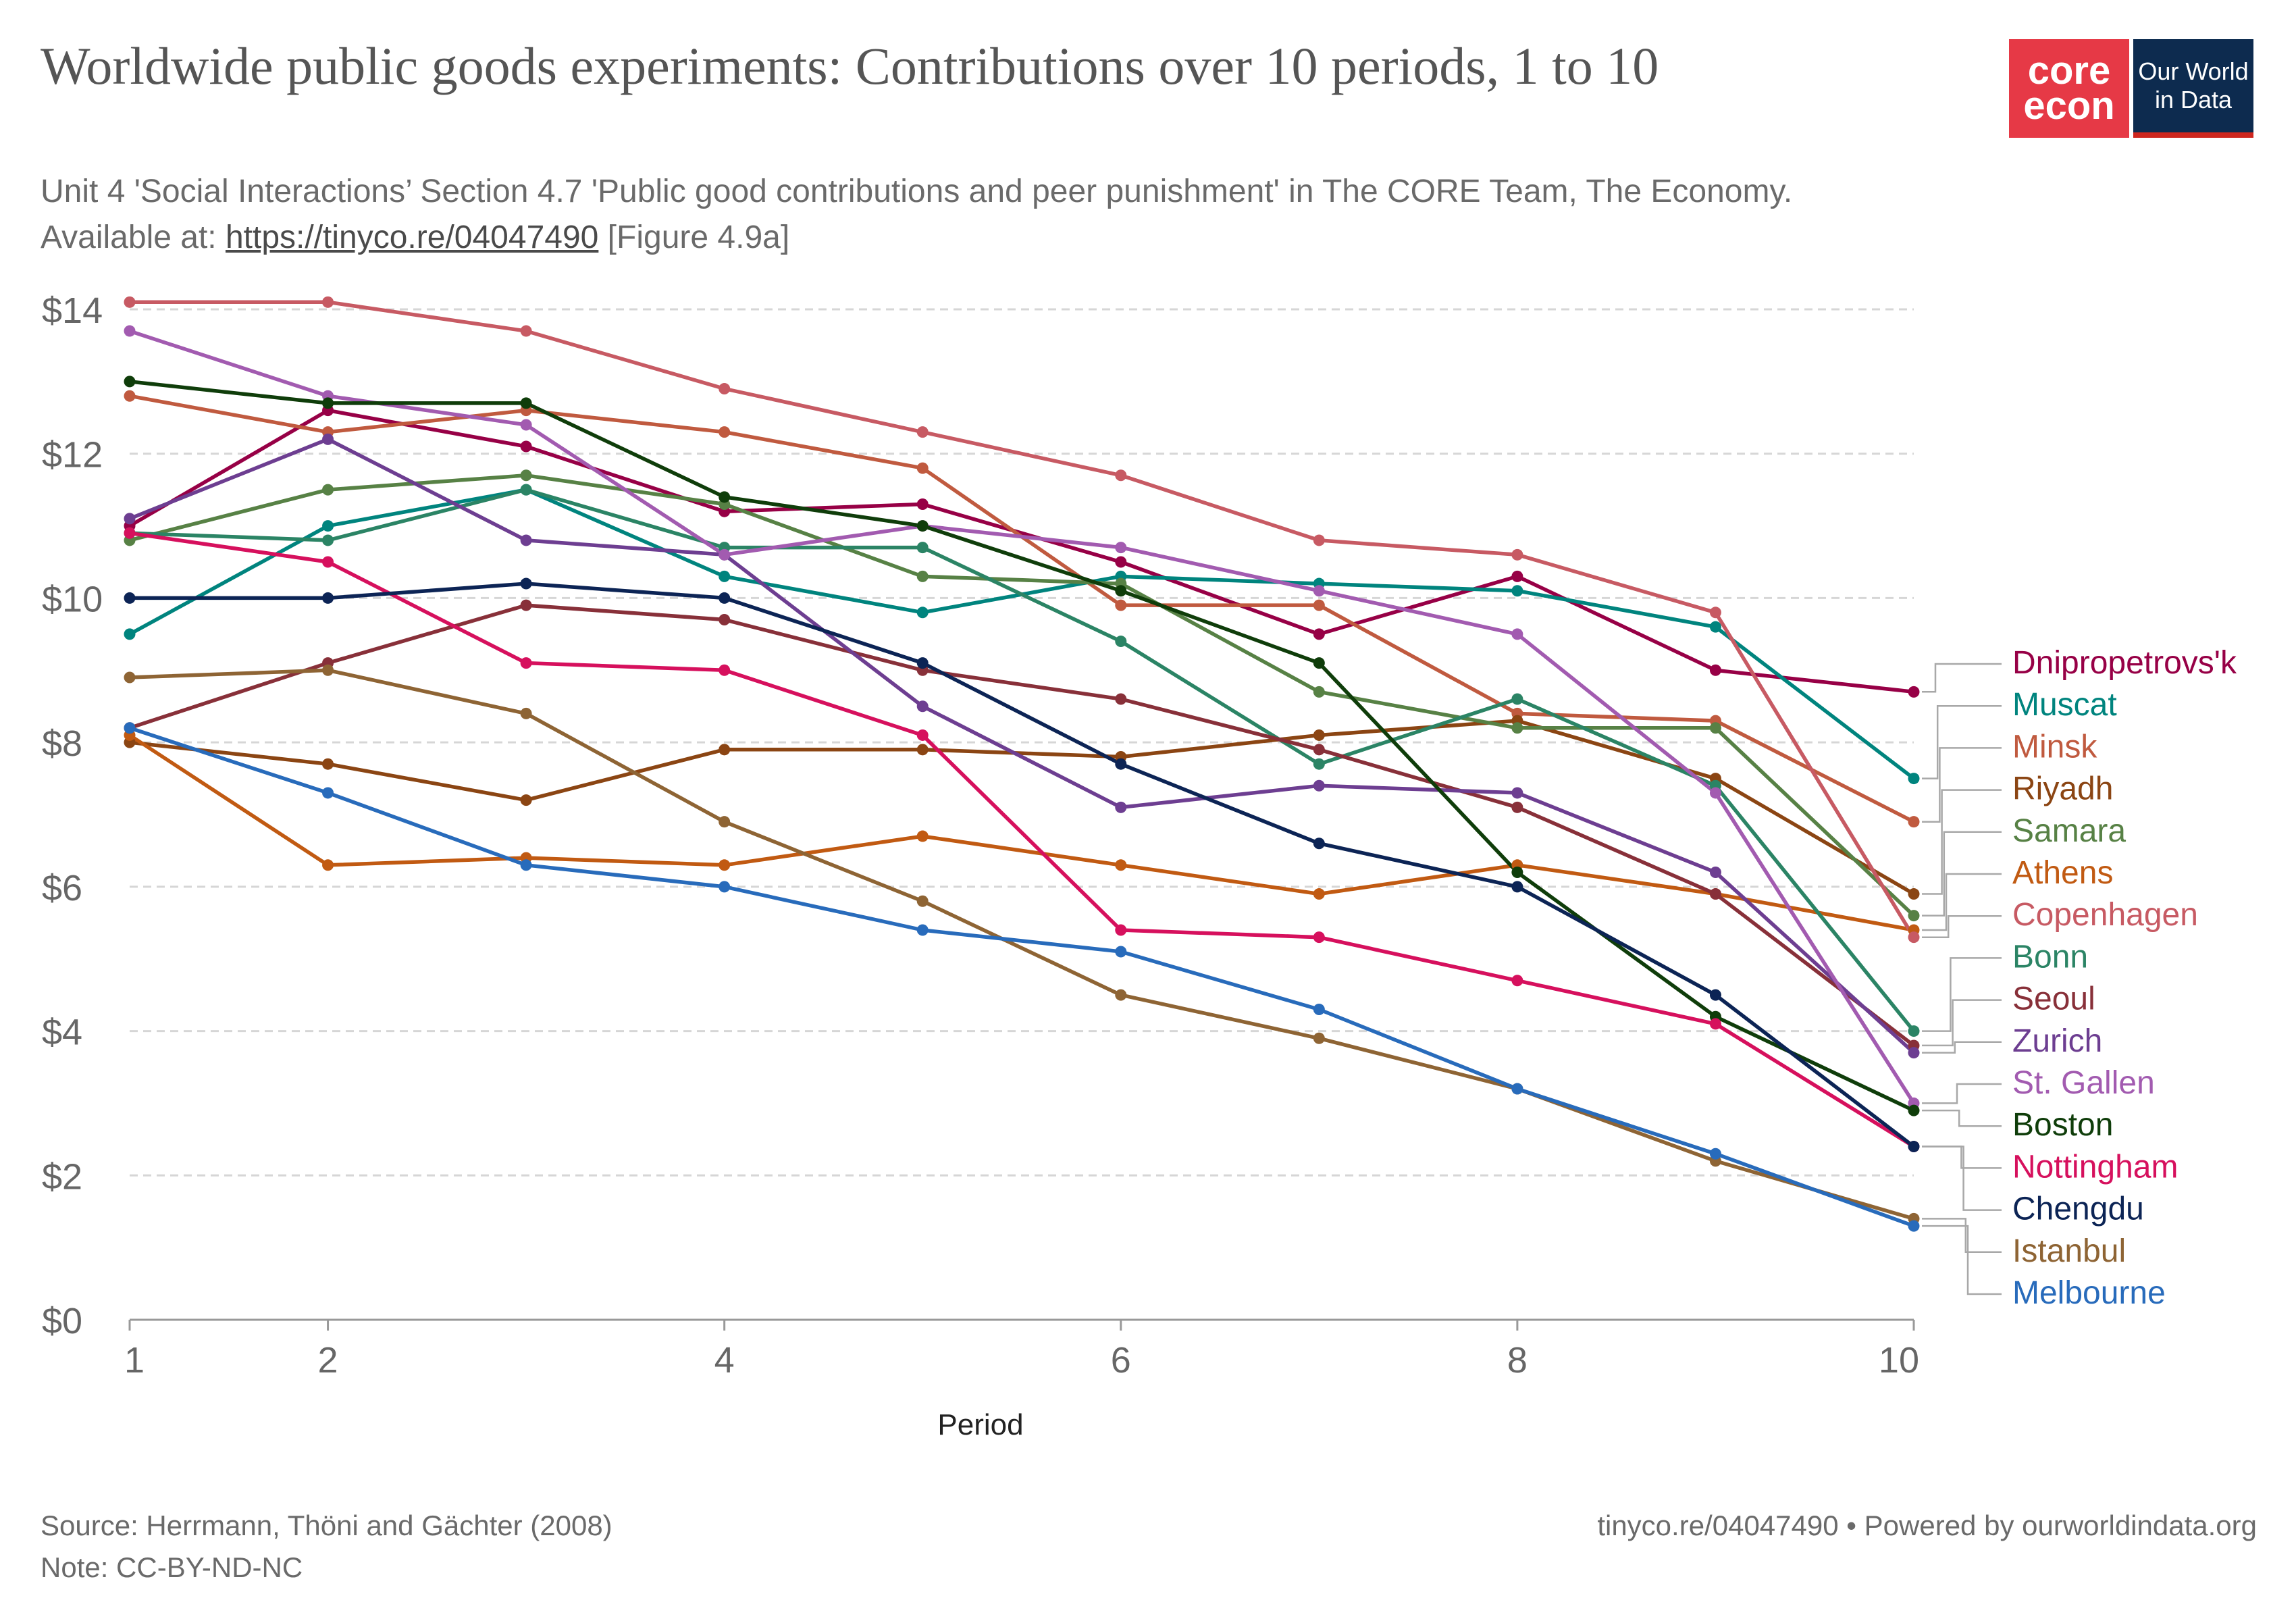  What do you see at coordinates (2069, 88) in the screenshot?
I see `core-econ-logo: core econ` at bounding box center [2069, 88].